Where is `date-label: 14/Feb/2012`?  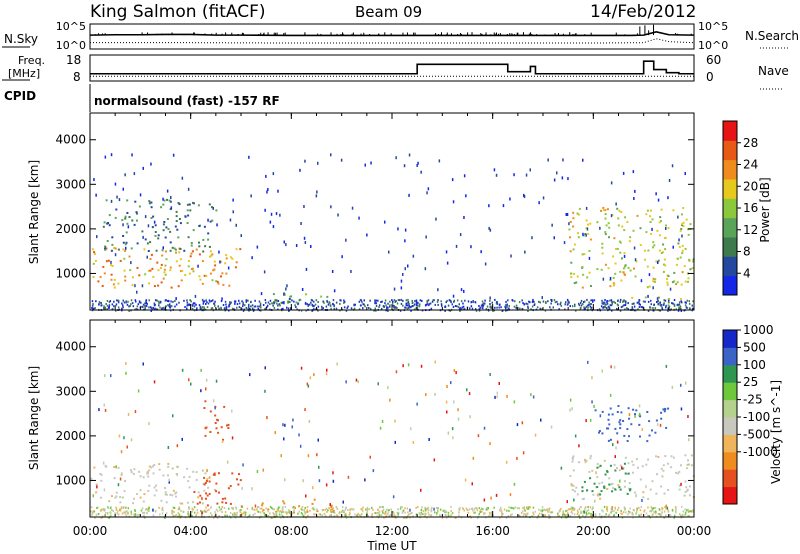
date-label: 14/Feb/2012 is located at coordinates (643, 12).